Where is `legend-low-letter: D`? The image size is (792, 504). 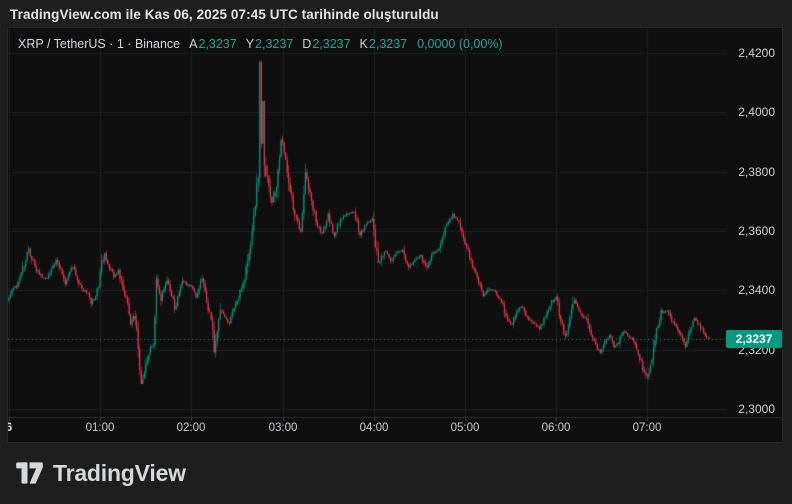 legend-low-letter: D is located at coordinates (307, 44).